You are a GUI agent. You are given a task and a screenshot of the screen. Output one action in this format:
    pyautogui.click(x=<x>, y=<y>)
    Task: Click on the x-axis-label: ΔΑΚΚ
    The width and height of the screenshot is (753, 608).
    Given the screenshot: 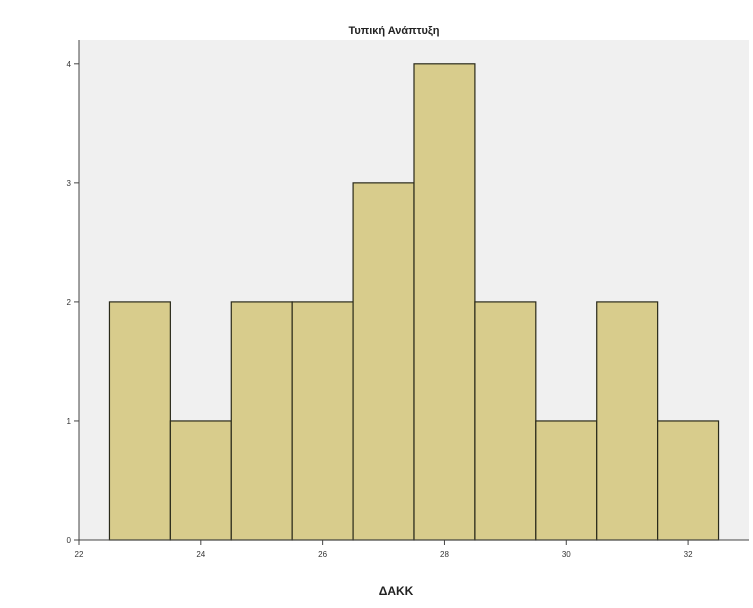 What is the action you would take?
    pyautogui.click(x=396, y=591)
    